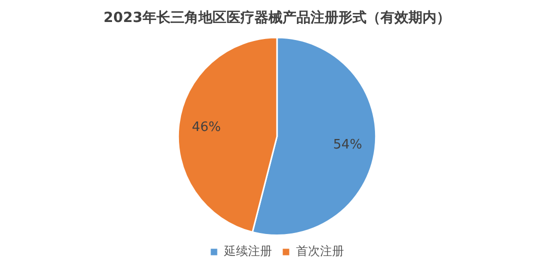 The height and width of the screenshot is (272, 554). I want to click on data-label: 54%, so click(347, 145).